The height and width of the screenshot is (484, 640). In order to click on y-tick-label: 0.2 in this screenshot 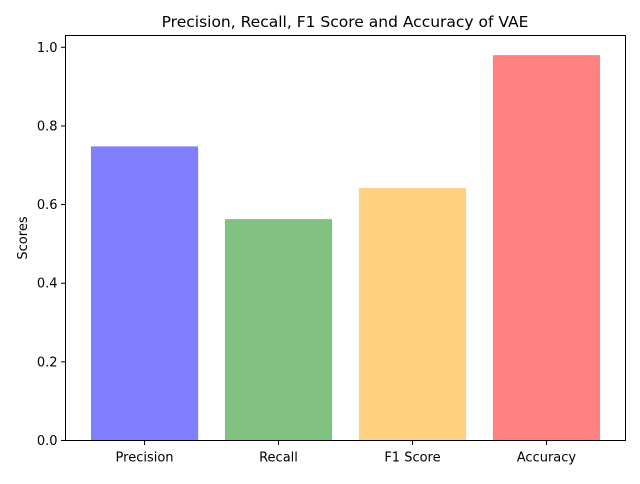, I will do `click(47, 362)`.